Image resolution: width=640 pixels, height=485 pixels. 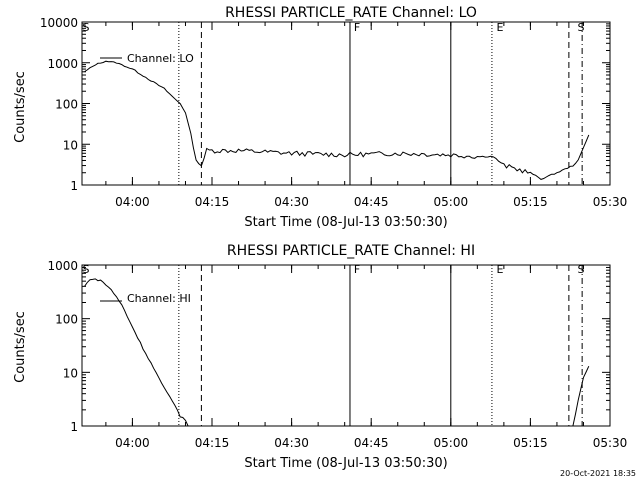 What do you see at coordinates (291, 443) in the screenshot?
I see `panel-hi-xtick-label: 04:30` at bounding box center [291, 443].